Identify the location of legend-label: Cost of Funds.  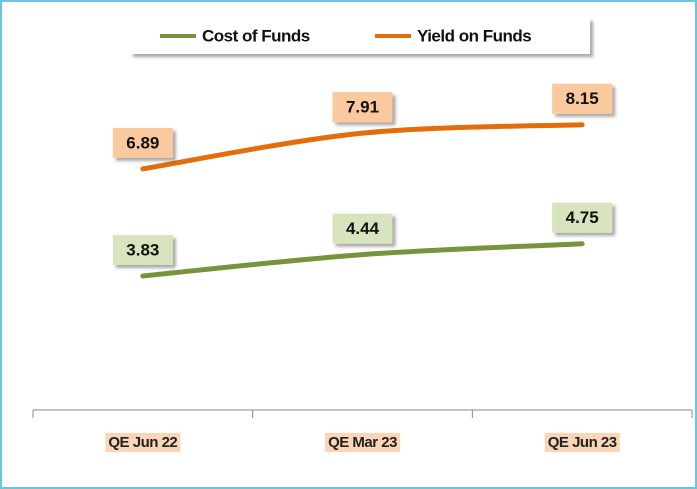
(256, 35).